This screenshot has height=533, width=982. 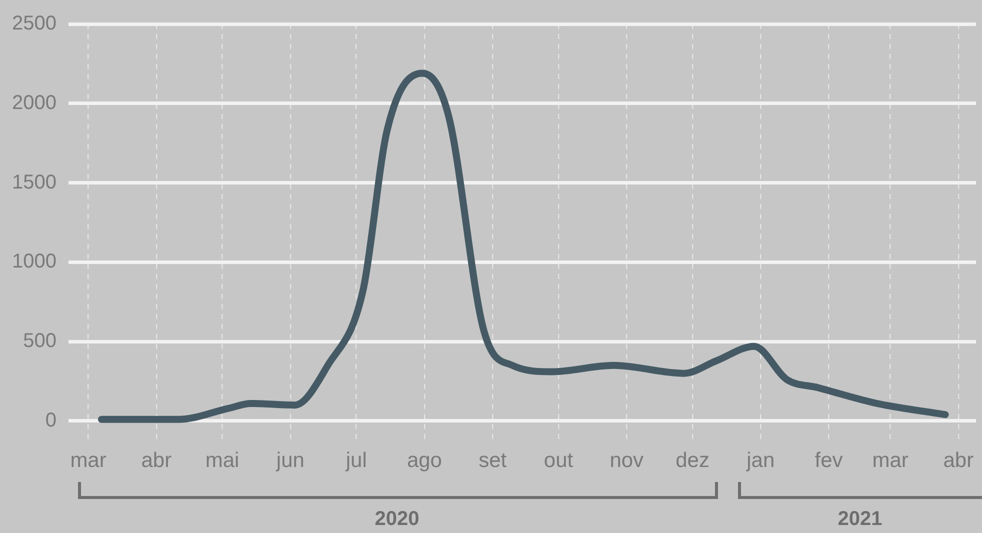 What do you see at coordinates (829, 460) in the screenshot?
I see `x-tick-label: fev` at bounding box center [829, 460].